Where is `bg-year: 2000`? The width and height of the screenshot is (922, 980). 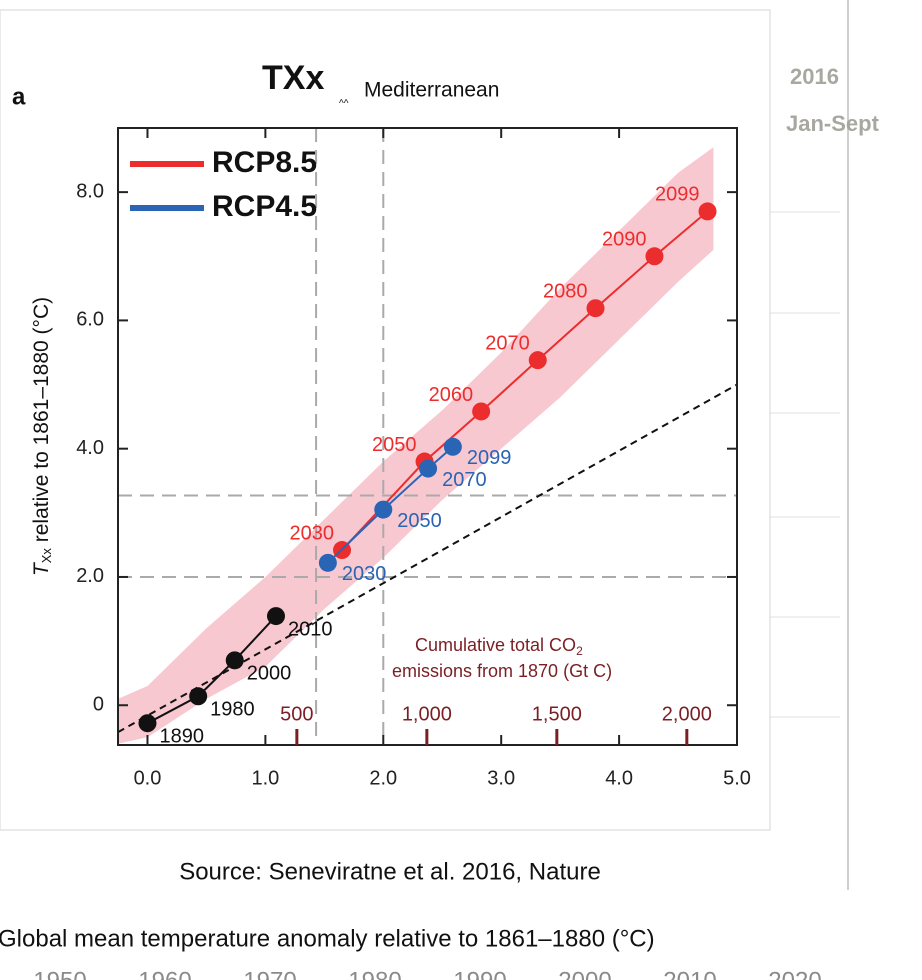 bg-year: 2000 is located at coordinates (584, 973).